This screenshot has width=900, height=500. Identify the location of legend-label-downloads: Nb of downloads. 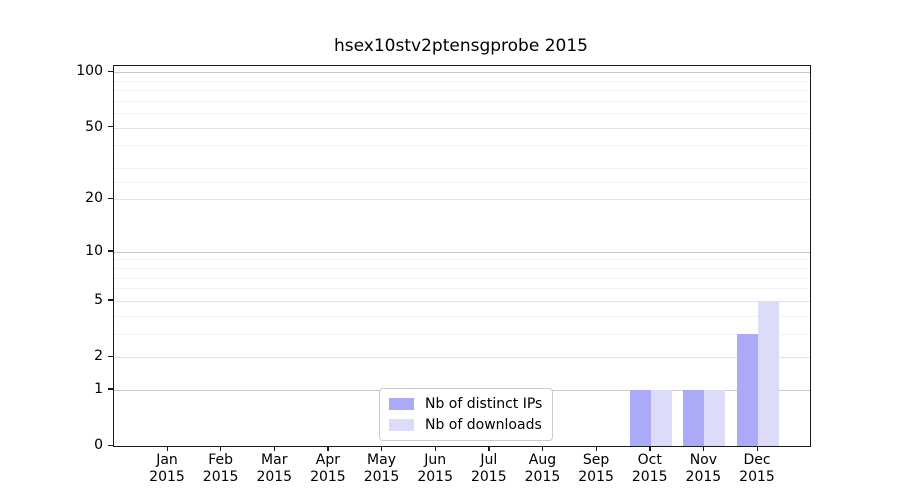
(483, 425).